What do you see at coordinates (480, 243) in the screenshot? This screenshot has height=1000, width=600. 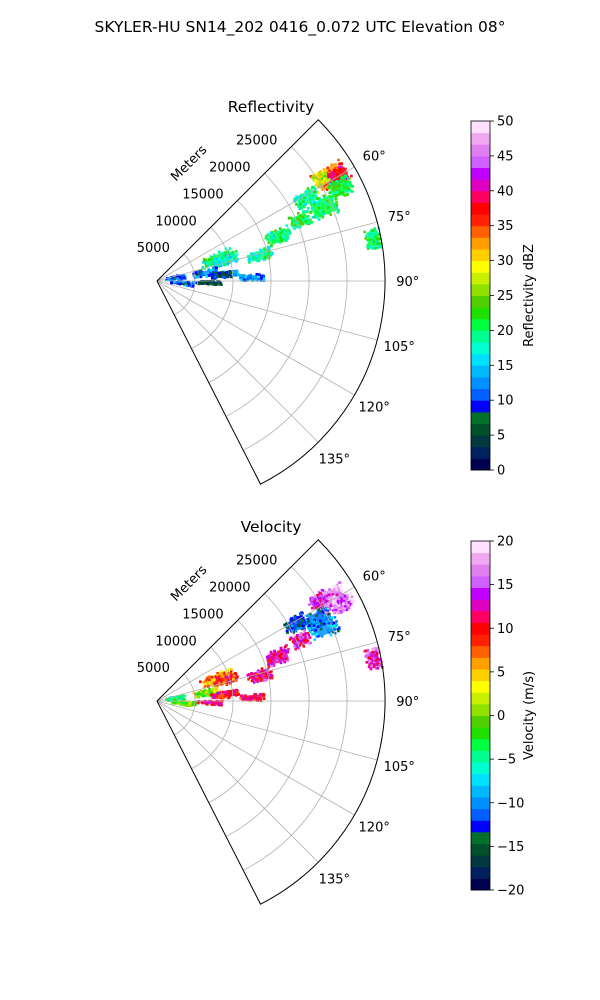 I see `colorbar-segment` at bounding box center [480, 243].